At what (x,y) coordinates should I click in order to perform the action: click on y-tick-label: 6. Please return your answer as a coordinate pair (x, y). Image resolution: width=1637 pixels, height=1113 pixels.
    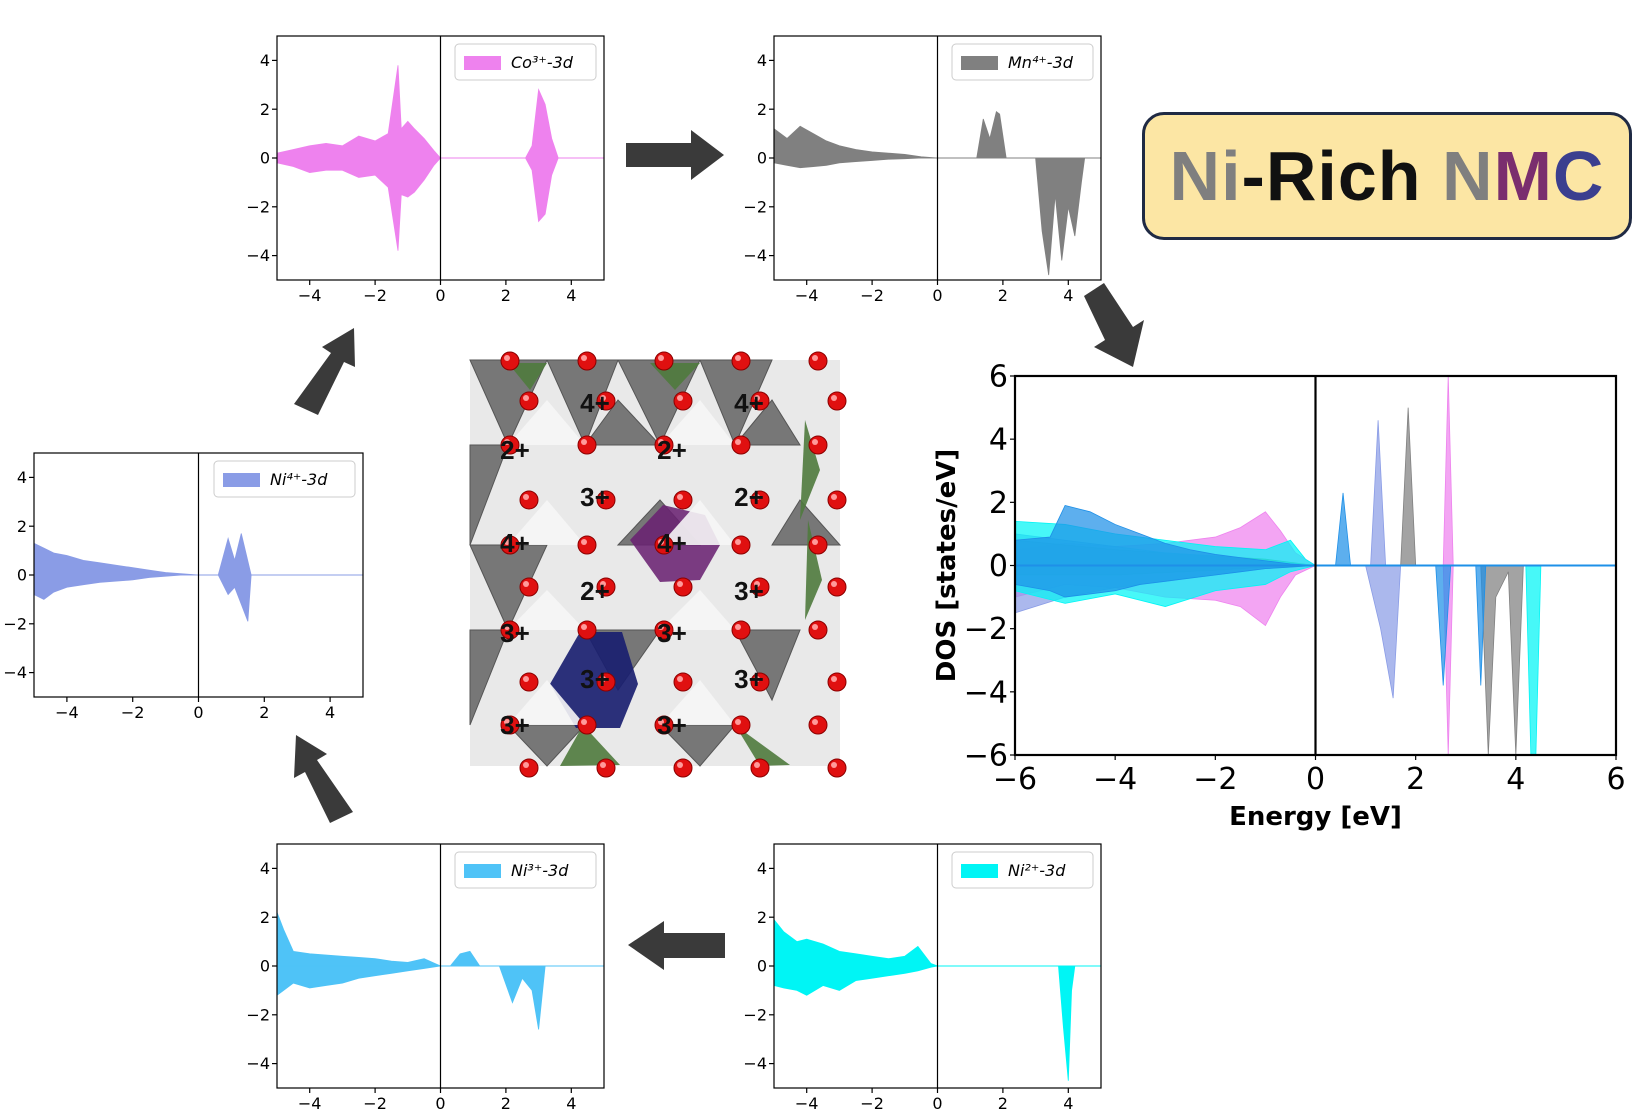
    Looking at the image, I should click on (998, 377).